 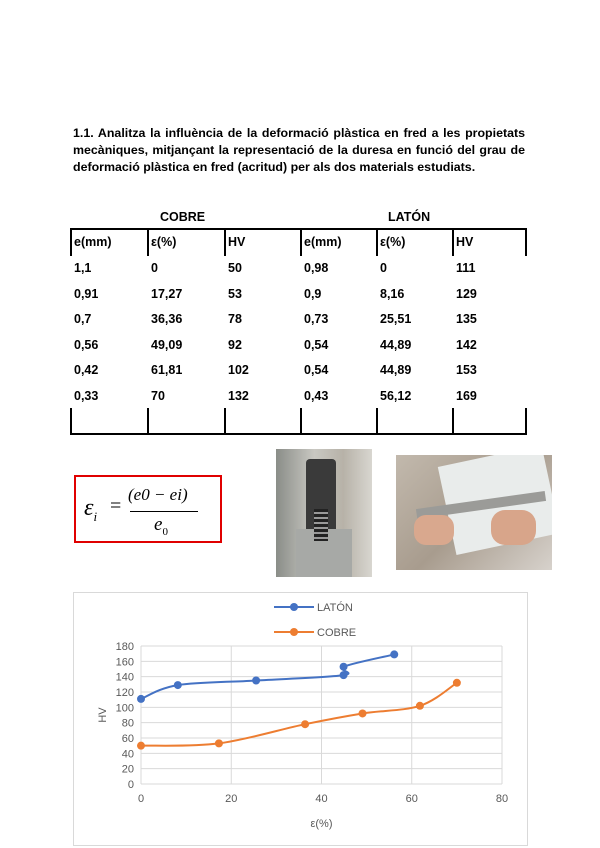 I want to click on material-label-cobre: COBRE, so click(x=183, y=217).